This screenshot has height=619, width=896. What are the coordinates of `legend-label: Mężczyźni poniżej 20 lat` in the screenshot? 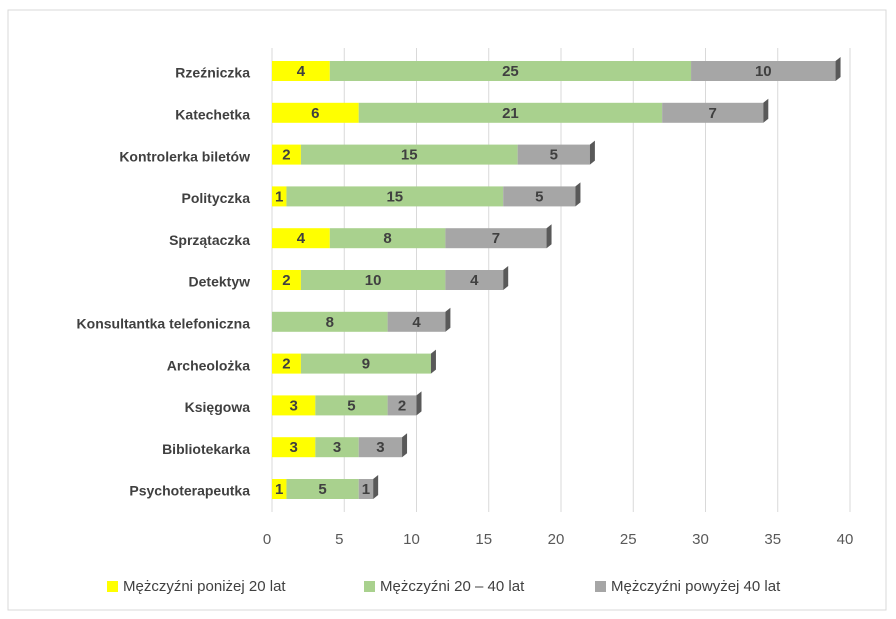 It's located at (204, 586).